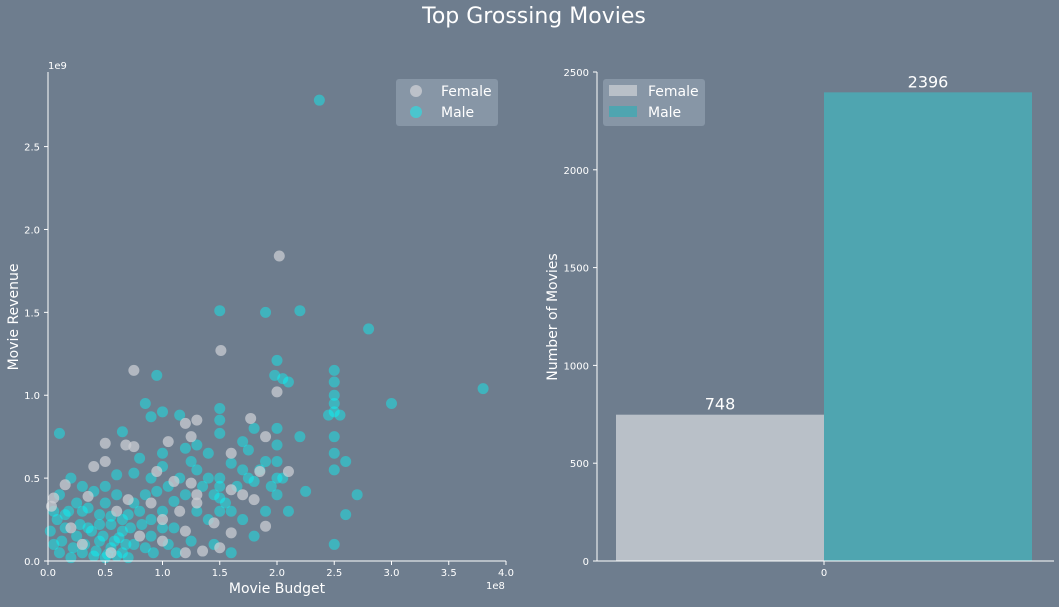  What do you see at coordinates (447, 102) in the screenshot?
I see `scatter-legend: Female Male` at bounding box center [447, 102].